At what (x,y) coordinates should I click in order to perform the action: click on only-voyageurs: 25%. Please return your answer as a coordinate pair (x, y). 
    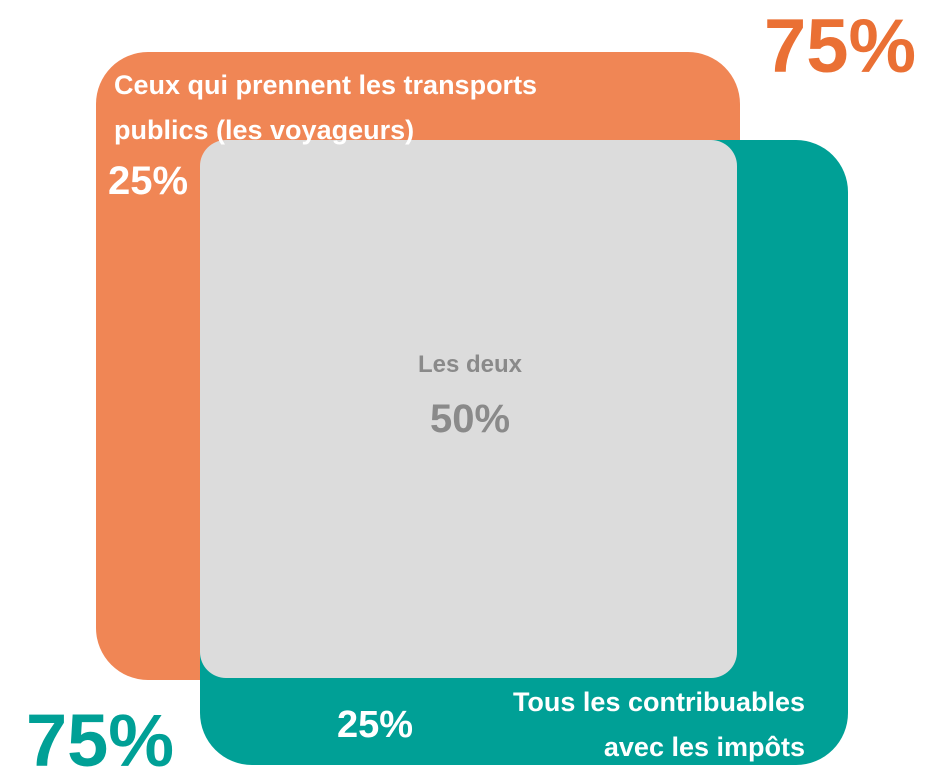
    Looking at the image, I should click on (148, 181).